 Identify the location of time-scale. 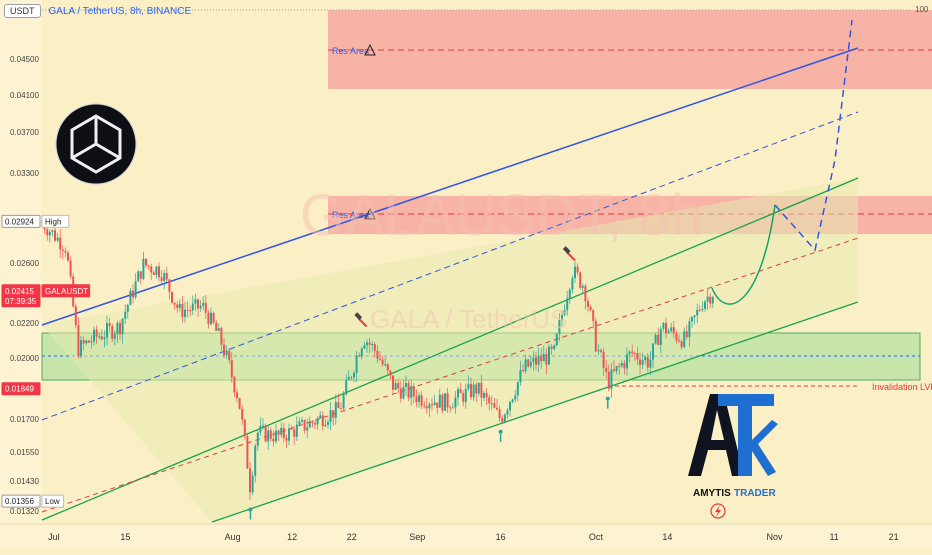
(466, 537).